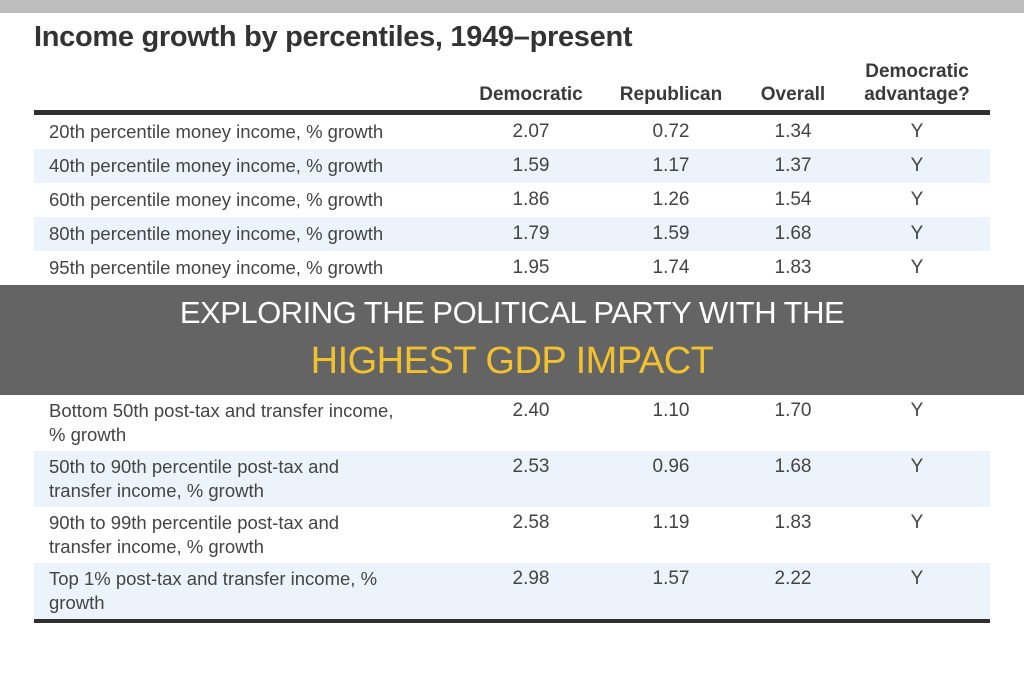 This screenshot has height=680, width=1024. What do you see at coordinates (216, 233) in the screenshot?
I see `row-label: 80th percentile money income, % growth` at bounding box center [216, 233].